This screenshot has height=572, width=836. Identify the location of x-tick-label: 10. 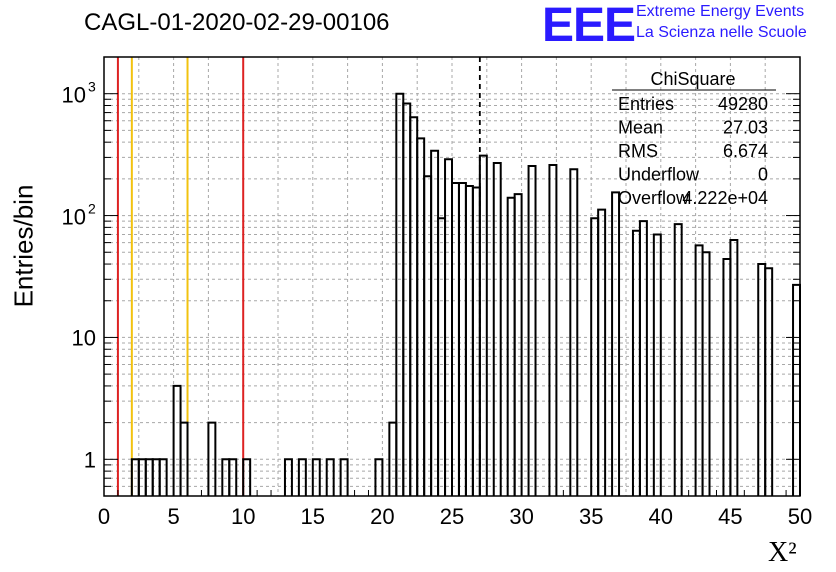
(243, 516).